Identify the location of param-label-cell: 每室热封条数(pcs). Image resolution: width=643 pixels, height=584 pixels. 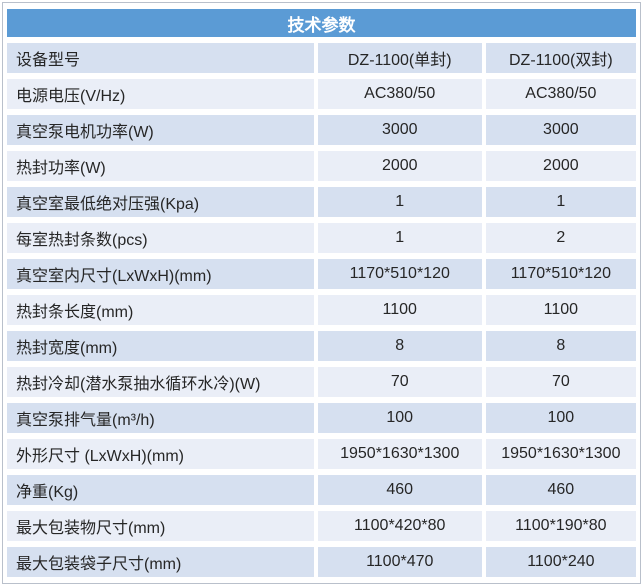
(160, 238).